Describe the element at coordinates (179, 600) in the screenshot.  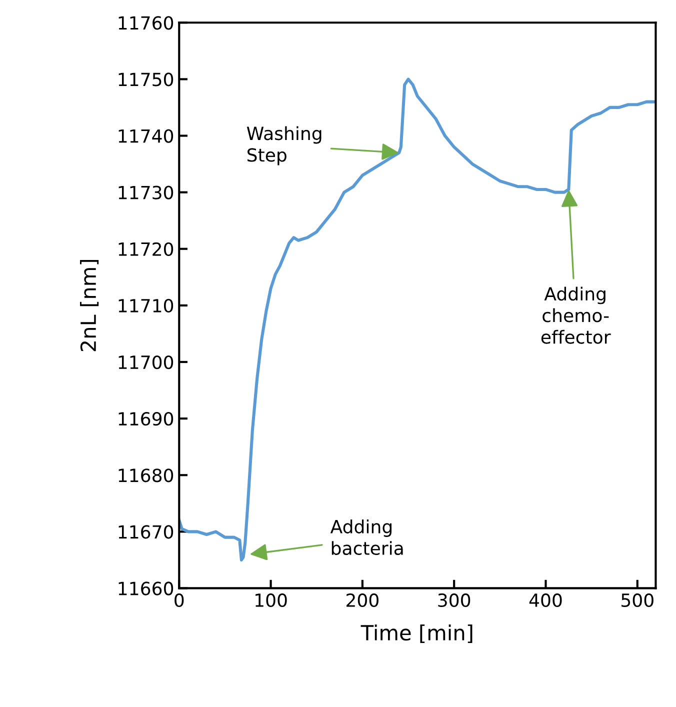
I see `x-tick-label: 0` at that location.